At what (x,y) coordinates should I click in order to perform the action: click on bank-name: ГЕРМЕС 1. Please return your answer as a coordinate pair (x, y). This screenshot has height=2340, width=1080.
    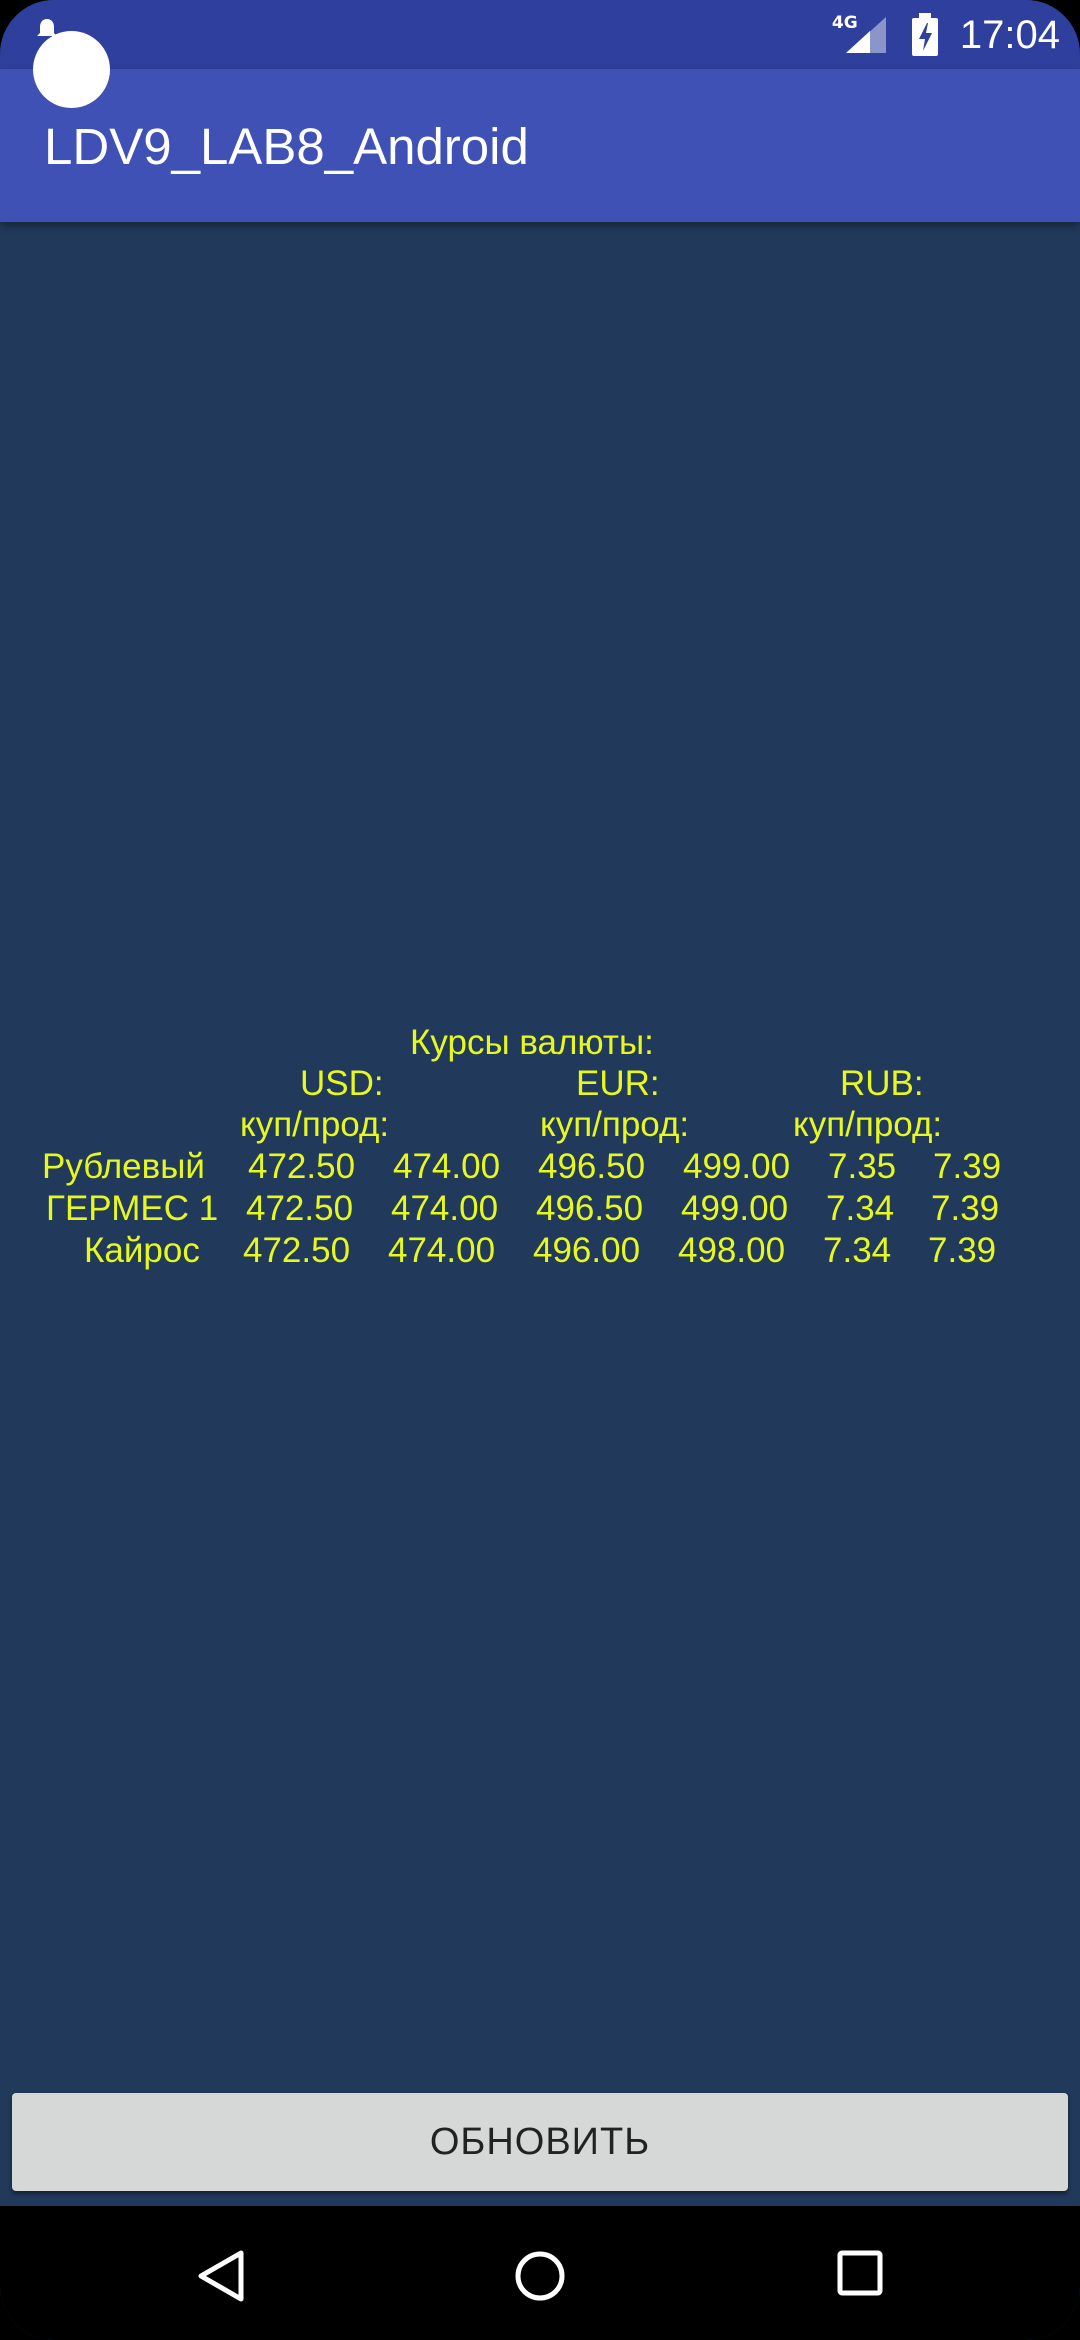
    Looking at the image, I should click on (132, 1208).